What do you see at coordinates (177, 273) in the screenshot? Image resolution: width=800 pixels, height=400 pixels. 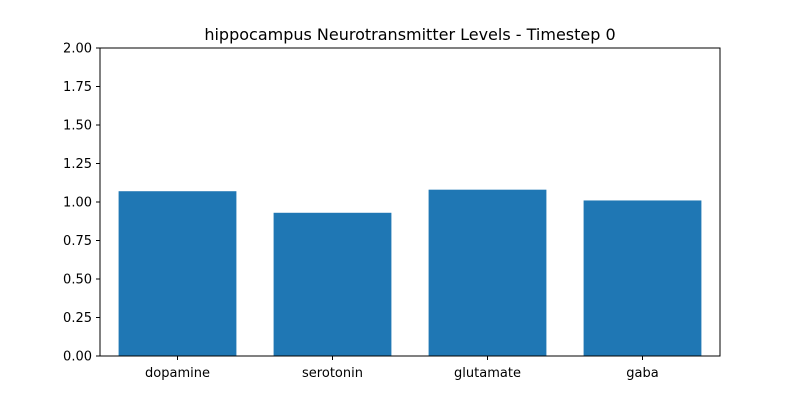 I see `bar-dopamine` at bounding box center [177, 273].